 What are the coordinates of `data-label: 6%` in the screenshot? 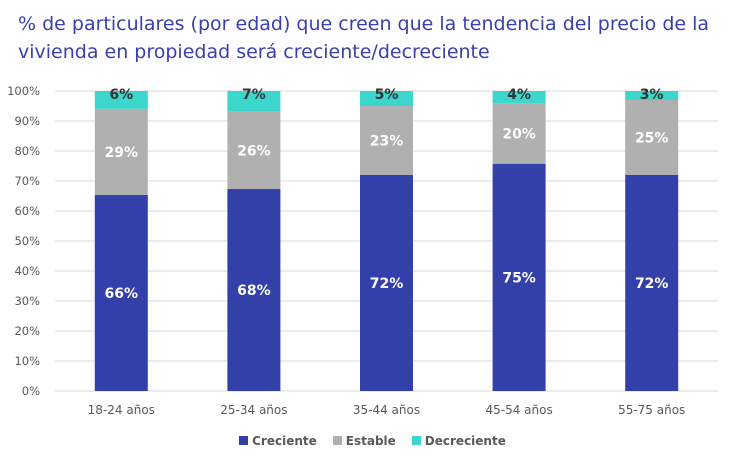 It's located at (121, 95).